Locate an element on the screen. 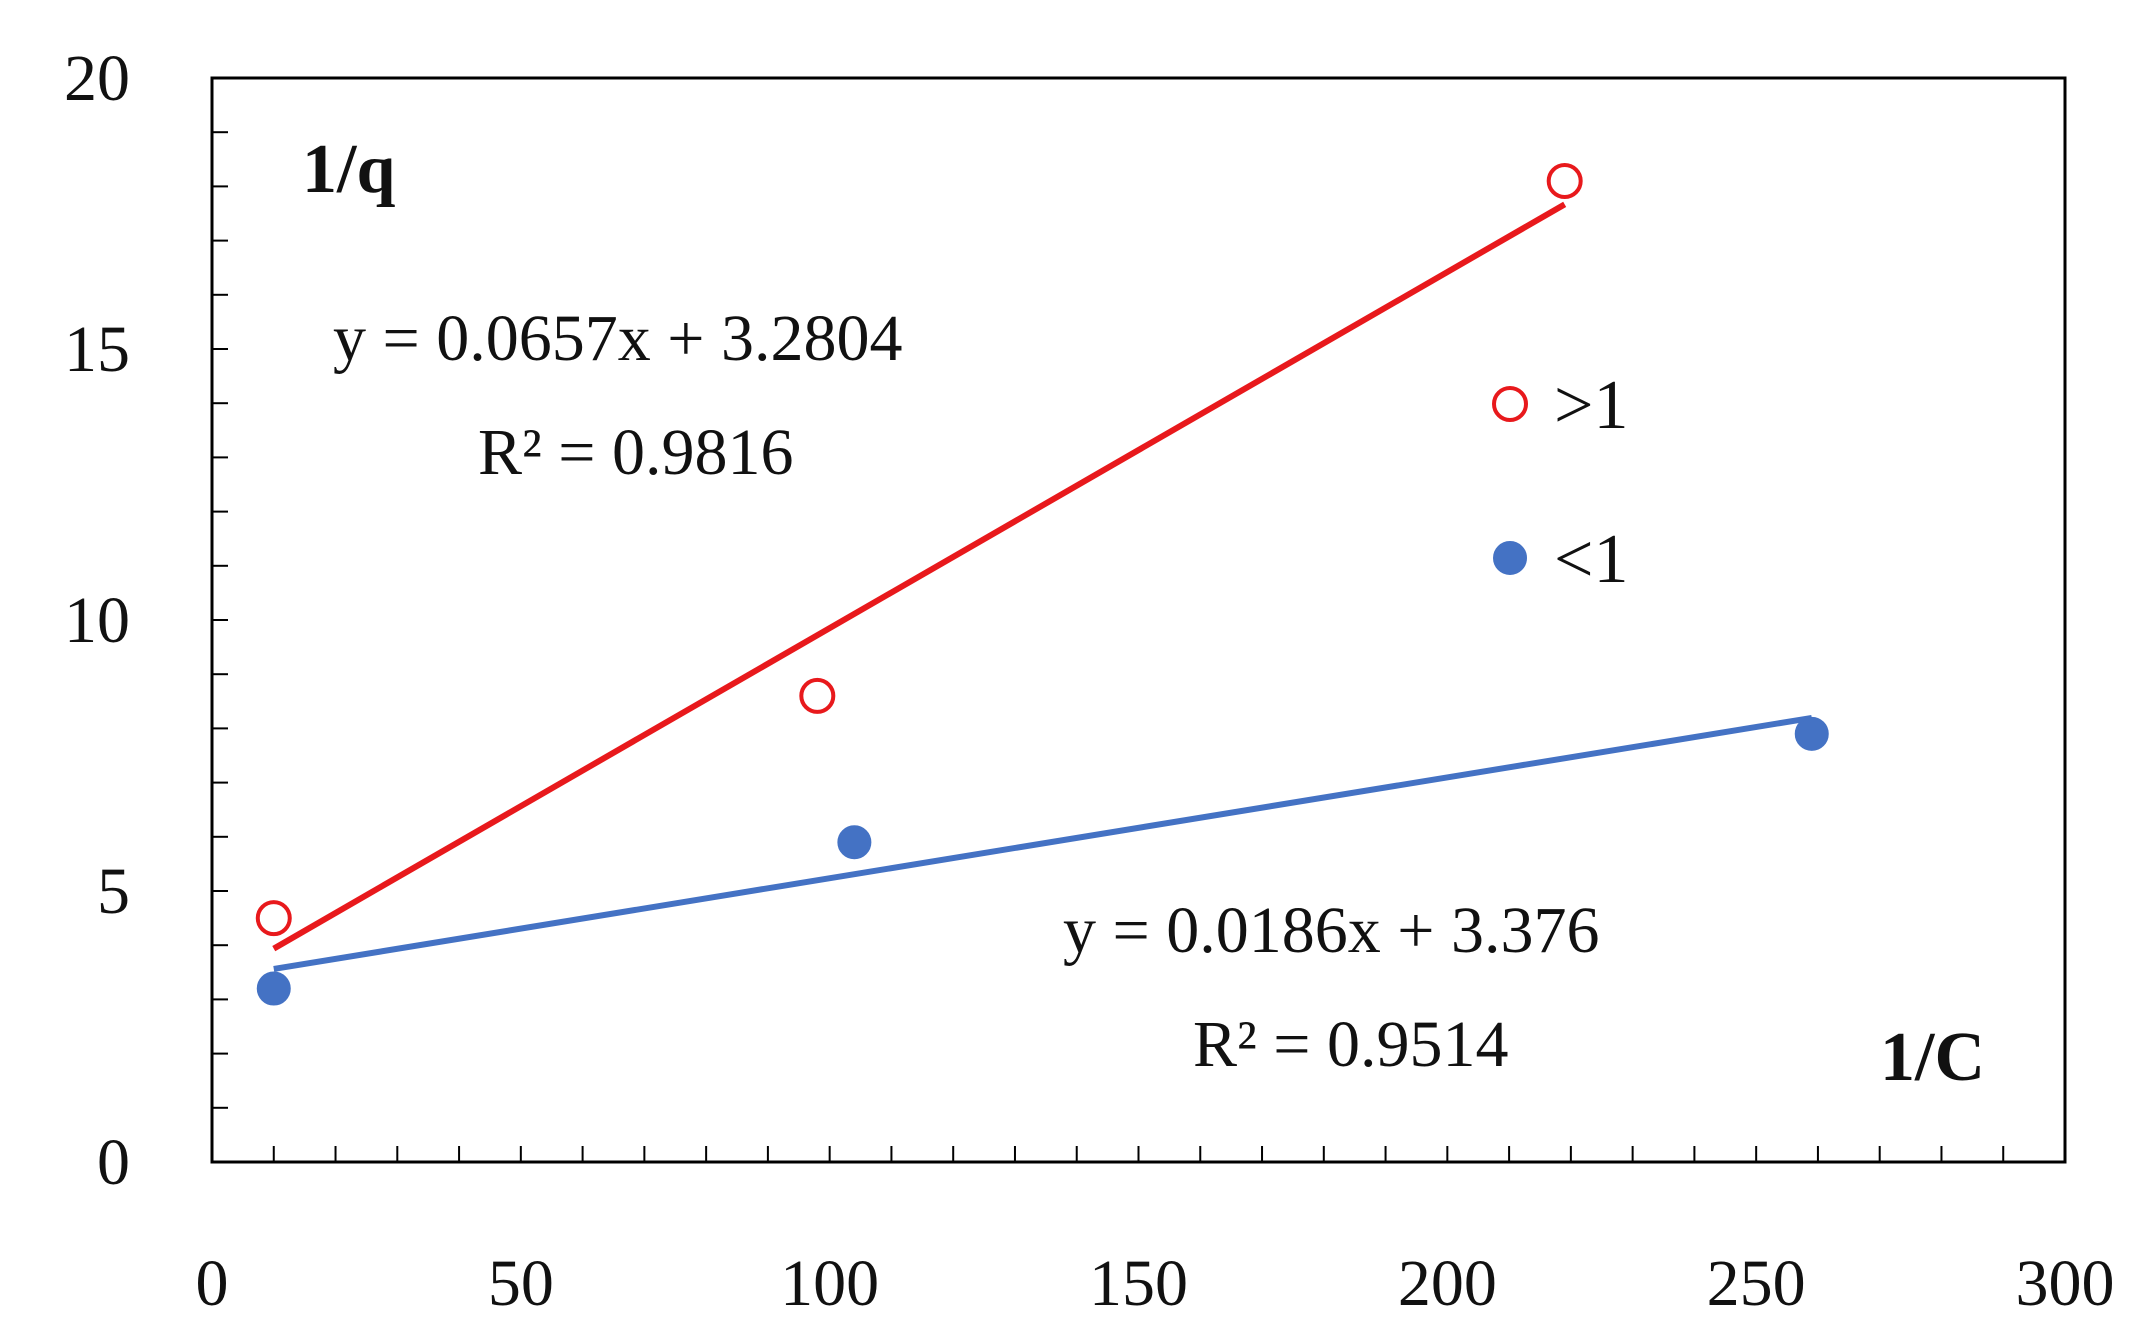 The image size is (2139, 1324). equation-series-lt1: y = 0.0186x + 3.376 is located at coordinates (1331, 930).